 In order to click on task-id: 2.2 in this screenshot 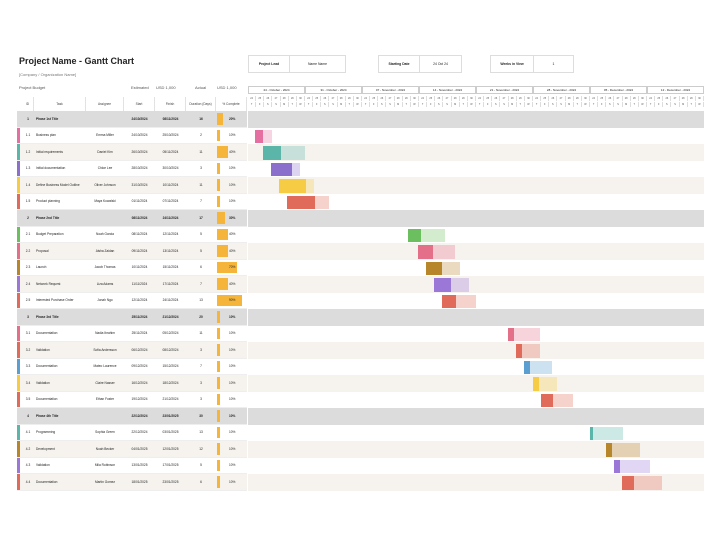, I will do `click(28, 250)`.